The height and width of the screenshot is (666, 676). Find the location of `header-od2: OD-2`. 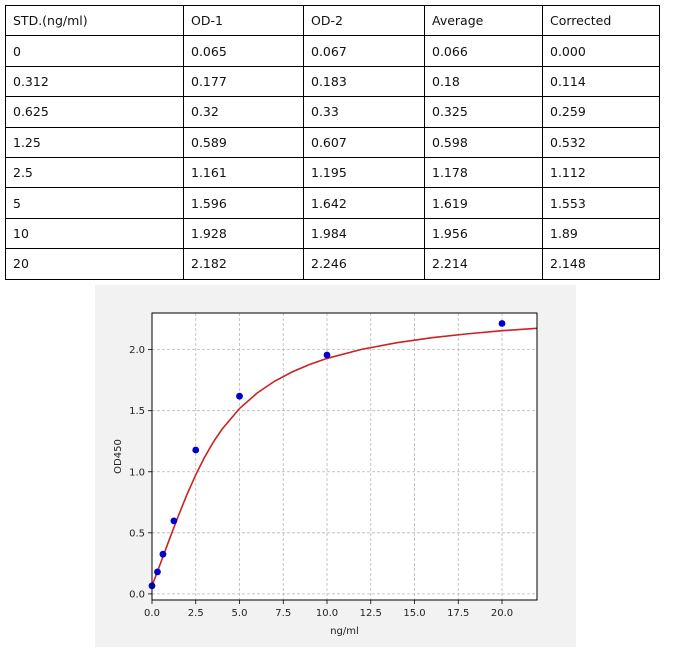

header-od2: OD-2 is located at coordinates (364, 20).